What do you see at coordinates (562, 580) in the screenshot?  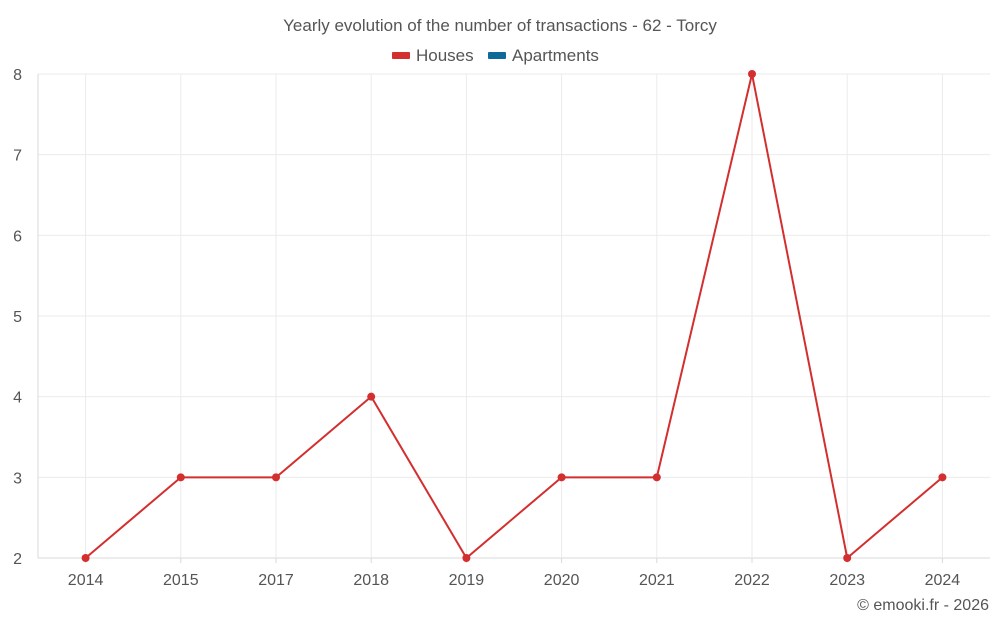 I see `x-tick-label: 2020` at bounding box center [562, 580].